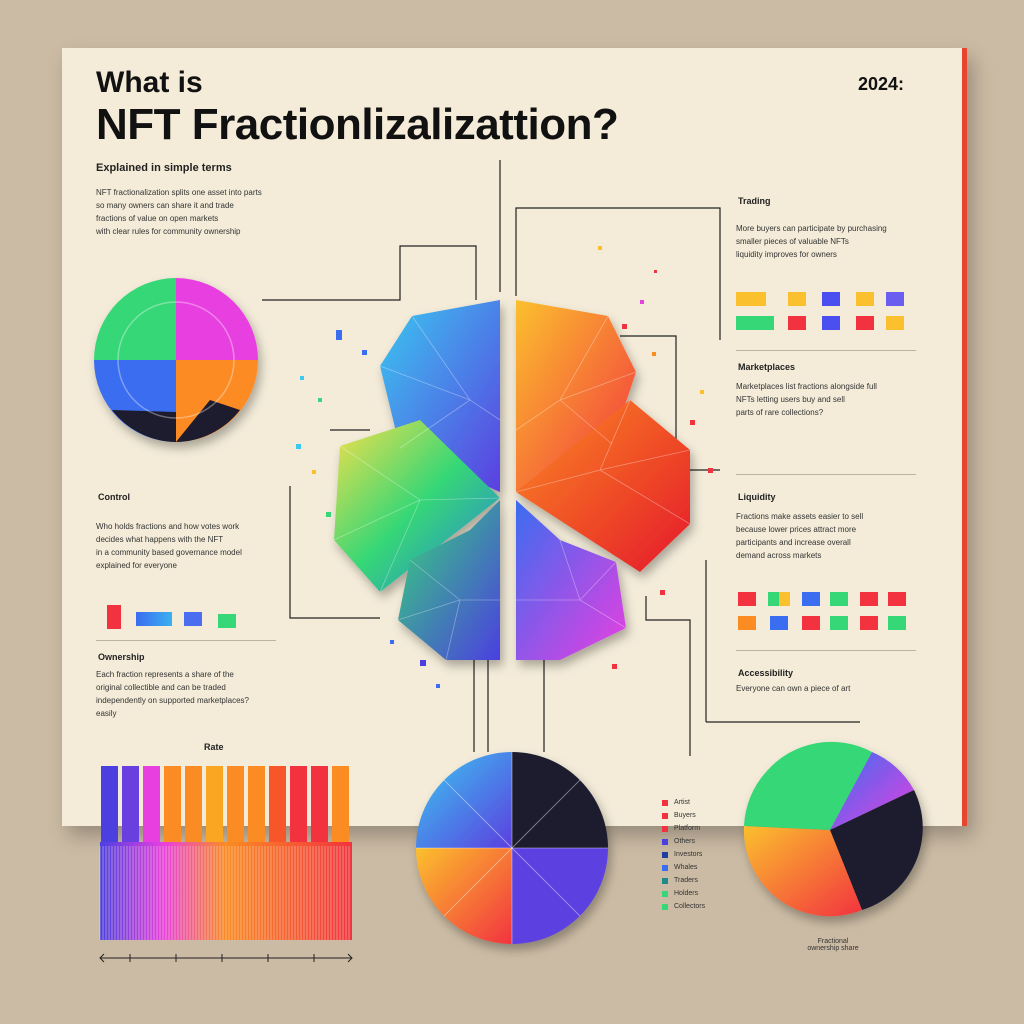 The width and height of the screenshot is (1024, 1024). Describe the element at coordinates (780, 412) in the screenshot. I see `text-line: parts of rare collections?` at that location.